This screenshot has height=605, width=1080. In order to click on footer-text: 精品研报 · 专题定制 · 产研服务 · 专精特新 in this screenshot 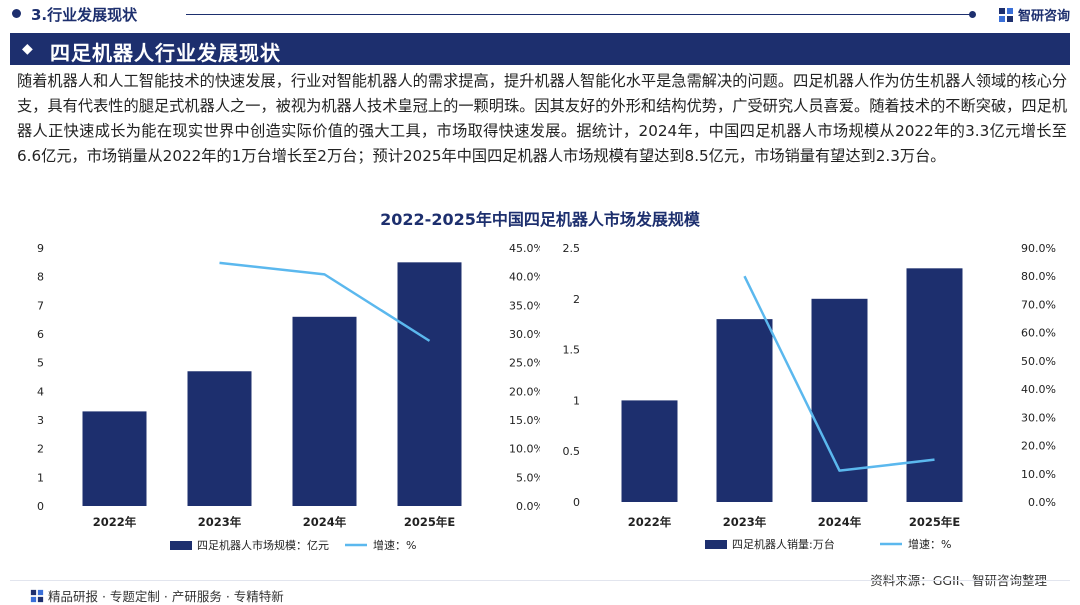, I will do `click(166, 596)`.